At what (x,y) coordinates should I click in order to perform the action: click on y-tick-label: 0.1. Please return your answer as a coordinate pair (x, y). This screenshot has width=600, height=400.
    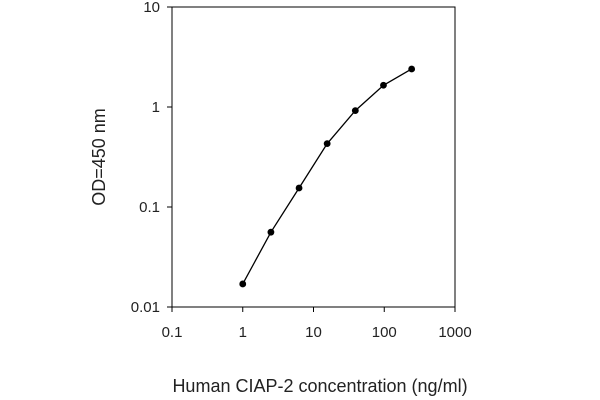
    Looking at the image, I should click on (149, 207).